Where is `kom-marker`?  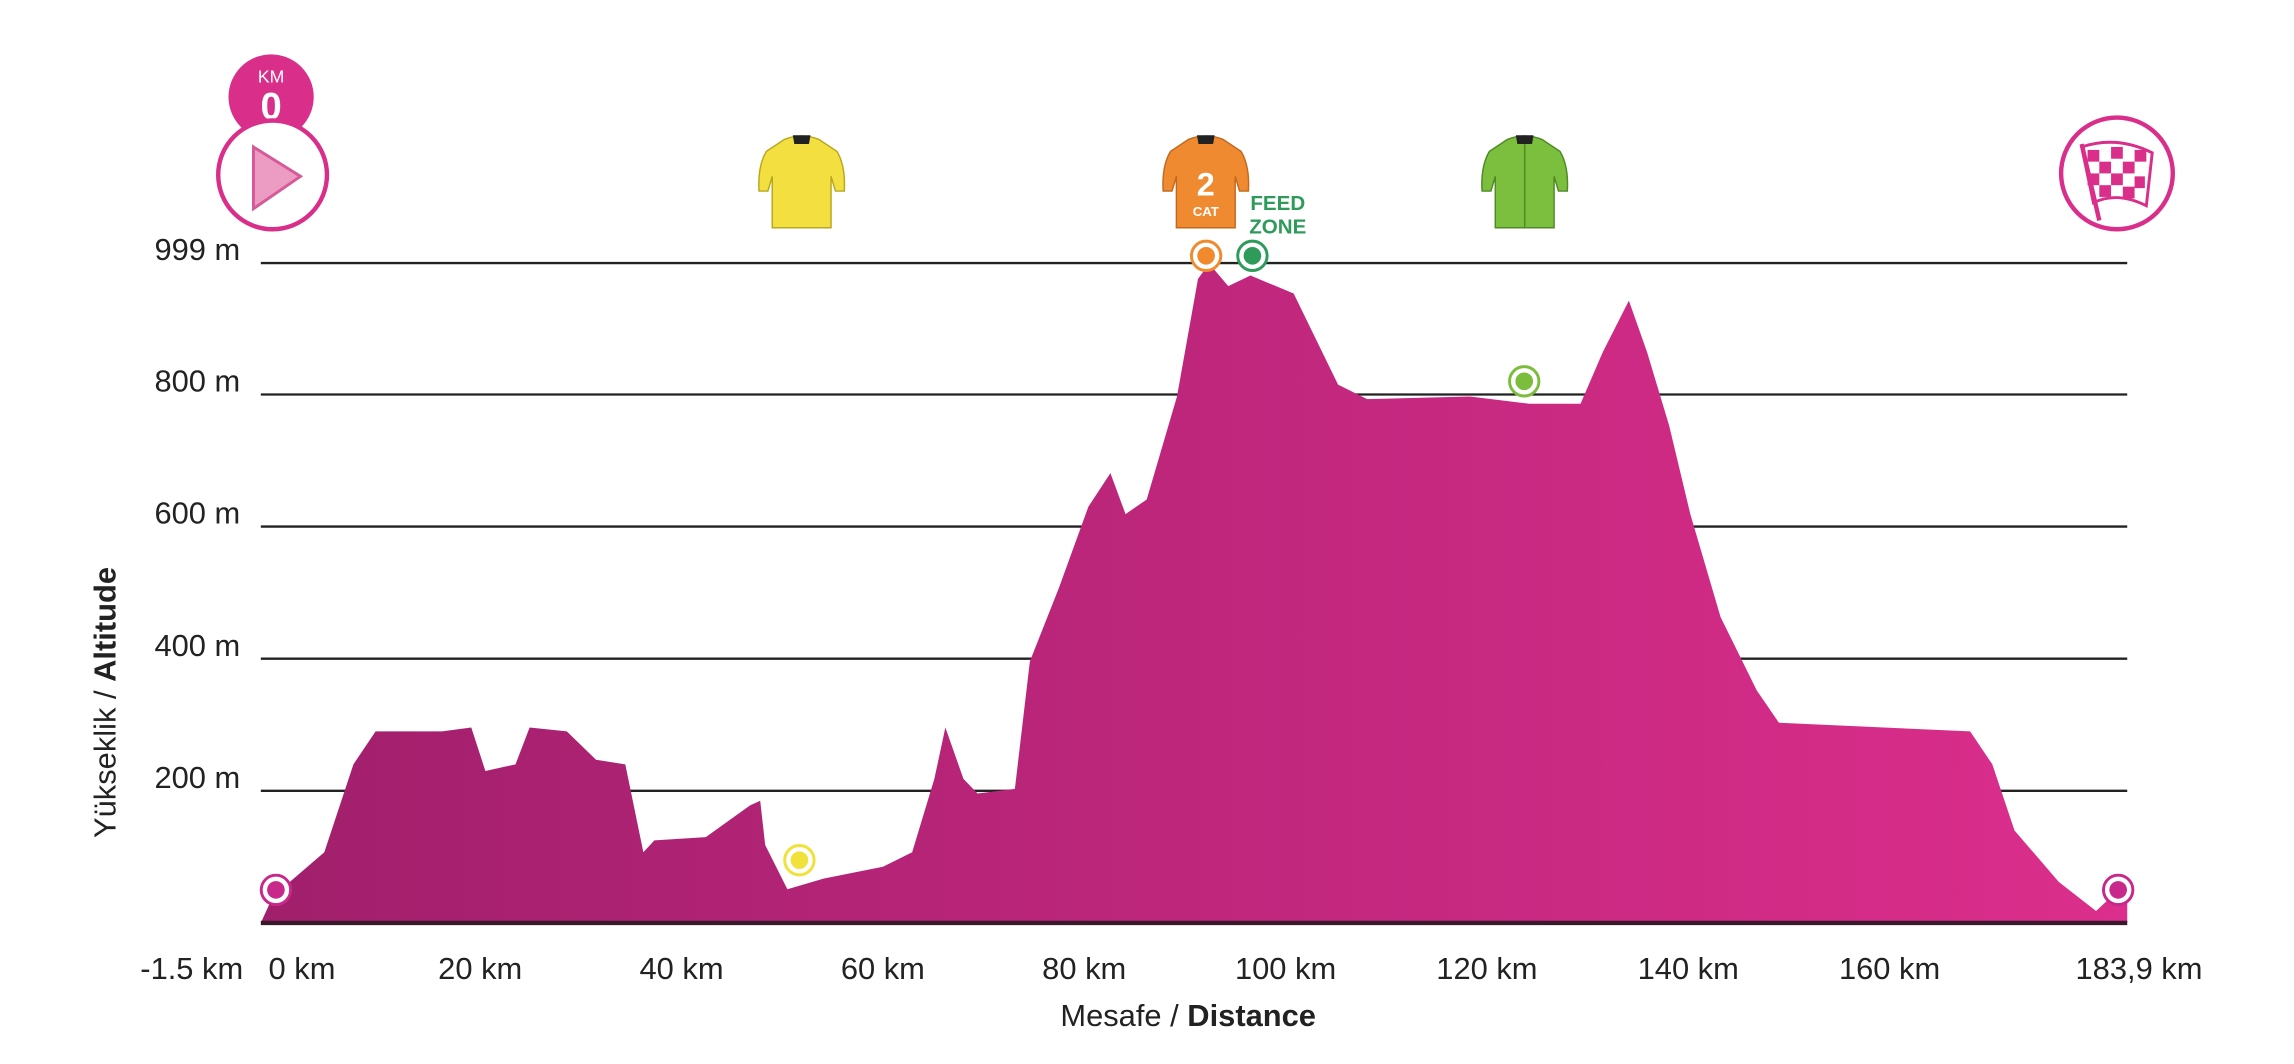
kom-marker is located at coordinates (1206, 255).